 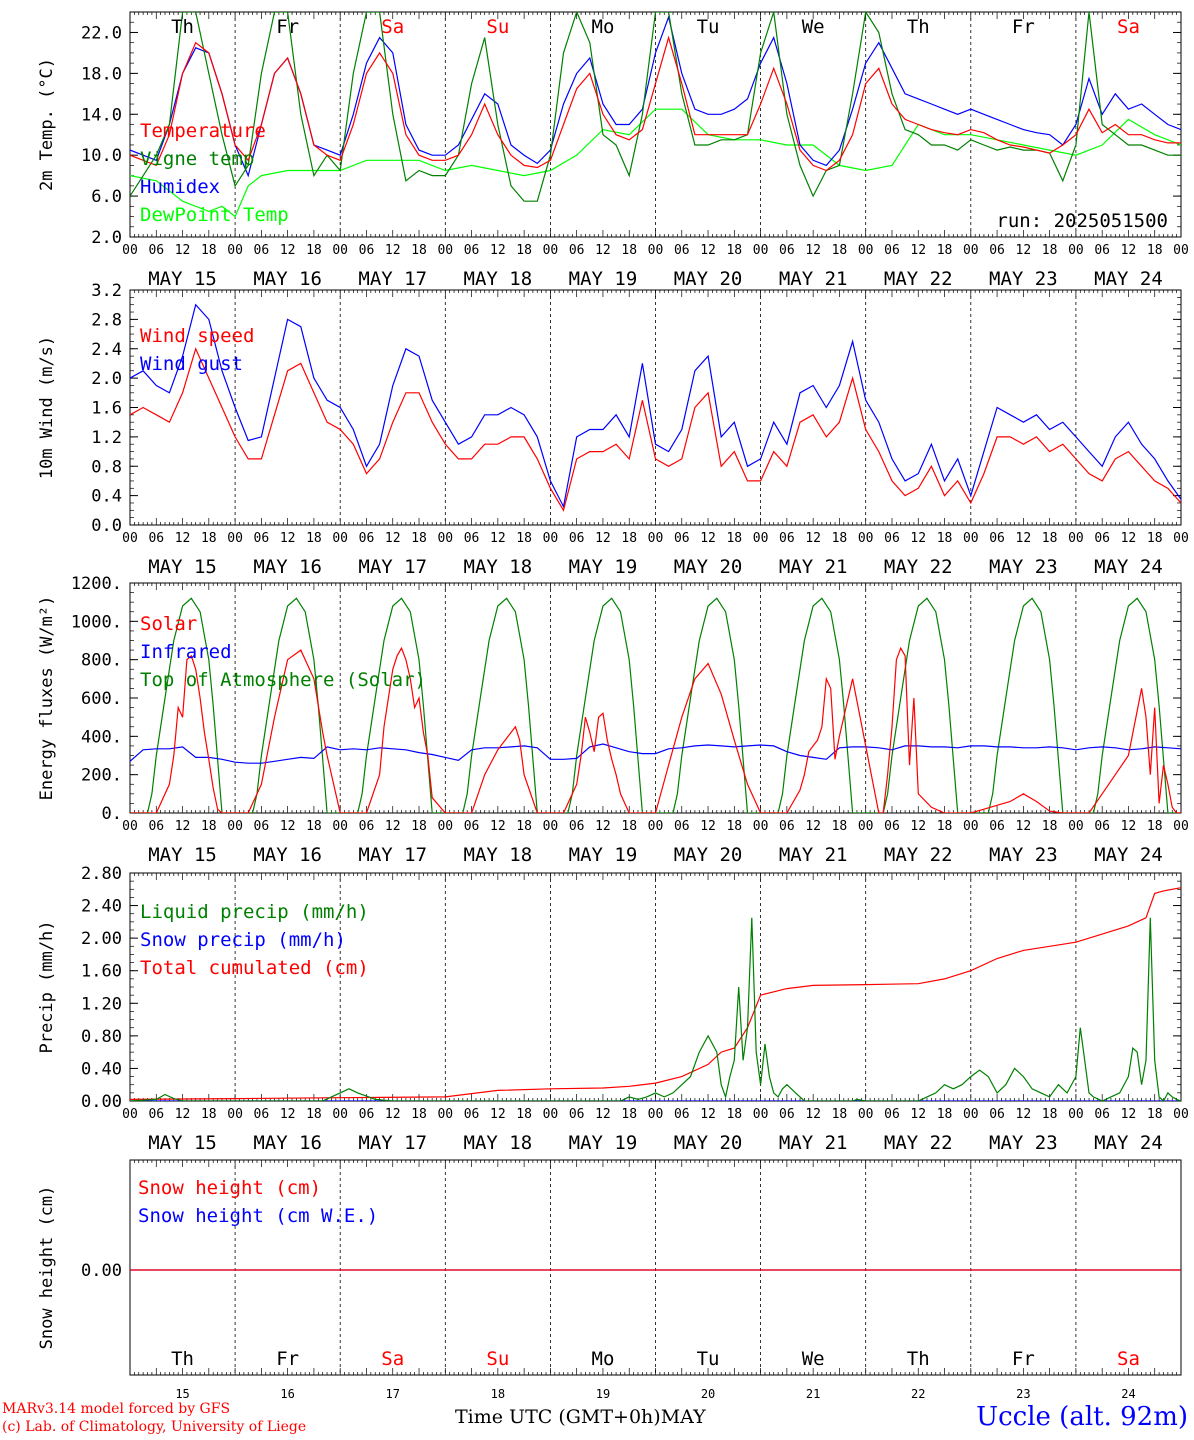 What do you see at coordinates (1082, 221) in the screenshot?
I see `run-label: run: 2025051500` at bounding box center [1082, 221].